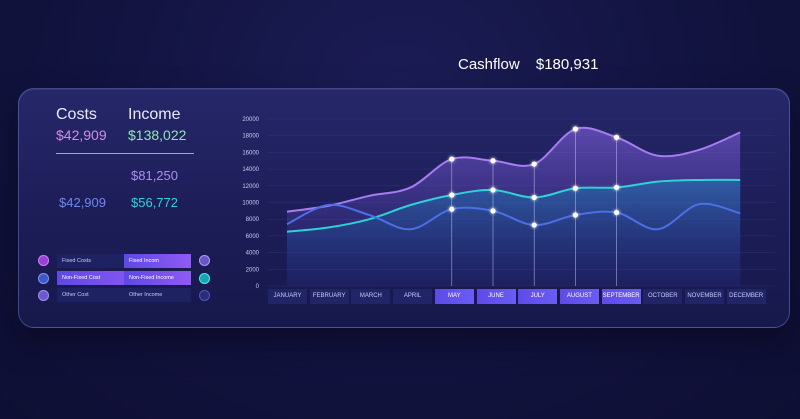  I want to click on summary-divider, so click(125, 153).